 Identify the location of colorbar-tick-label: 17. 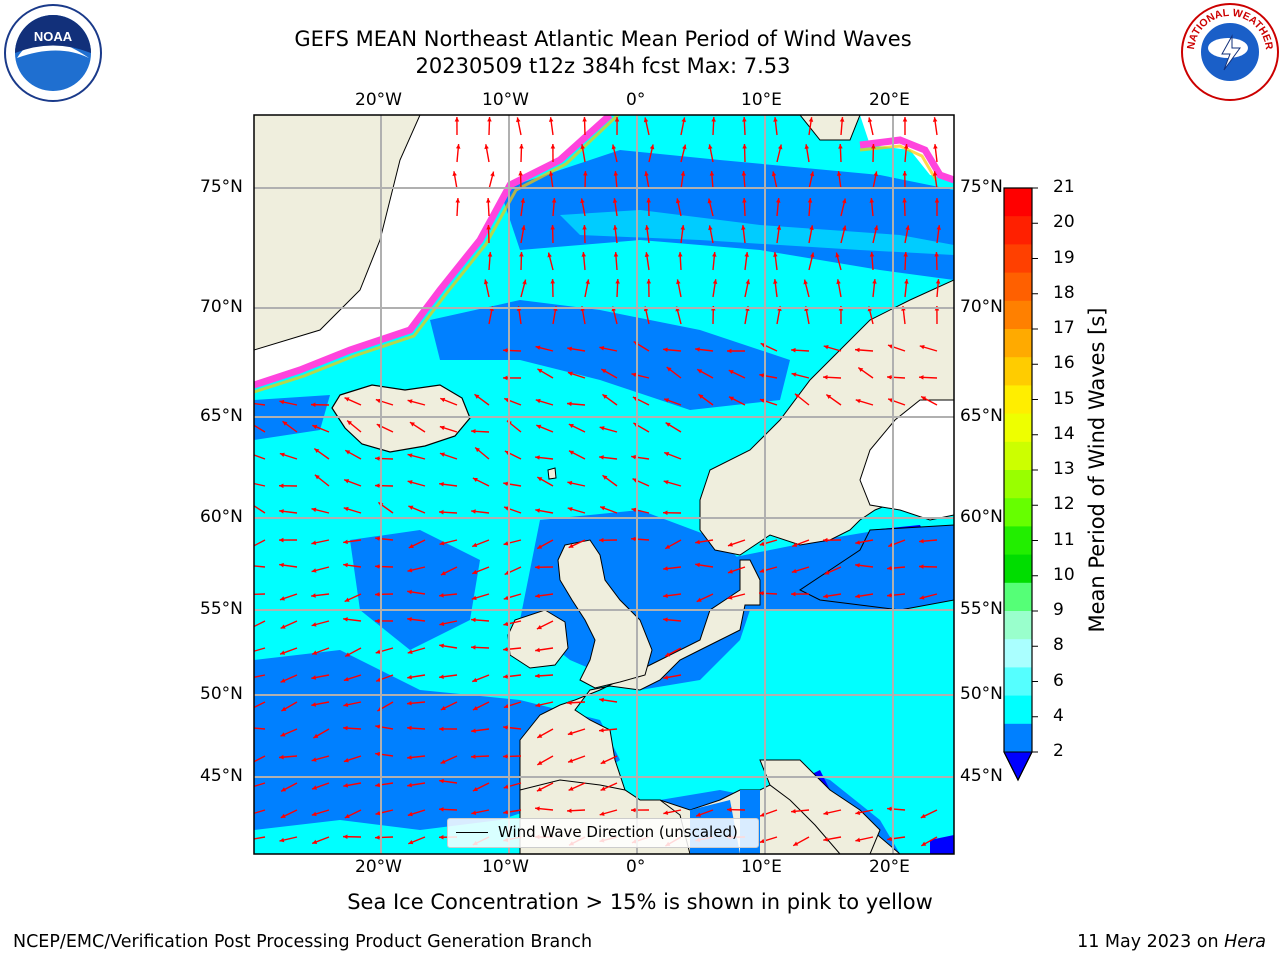
(1064, 328).